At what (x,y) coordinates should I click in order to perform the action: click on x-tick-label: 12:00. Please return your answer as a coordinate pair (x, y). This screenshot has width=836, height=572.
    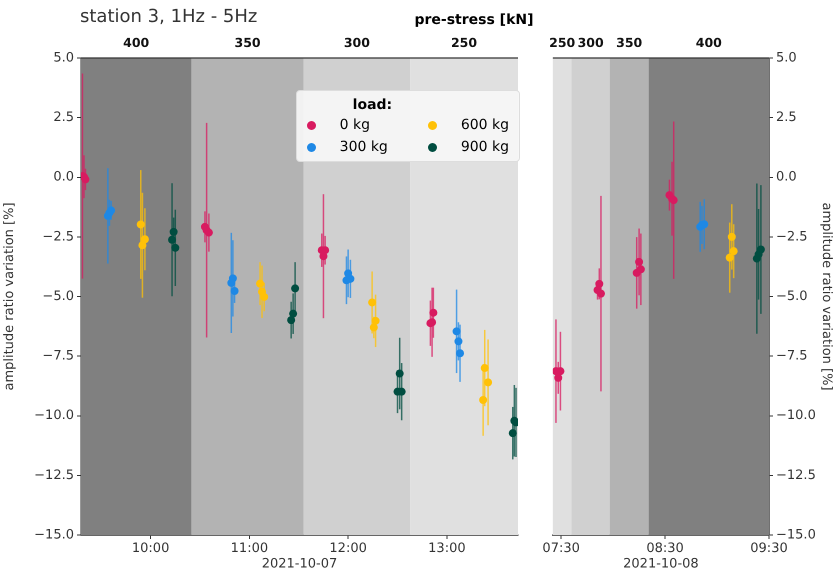
    Looking at the image, I should click on (348, 548).